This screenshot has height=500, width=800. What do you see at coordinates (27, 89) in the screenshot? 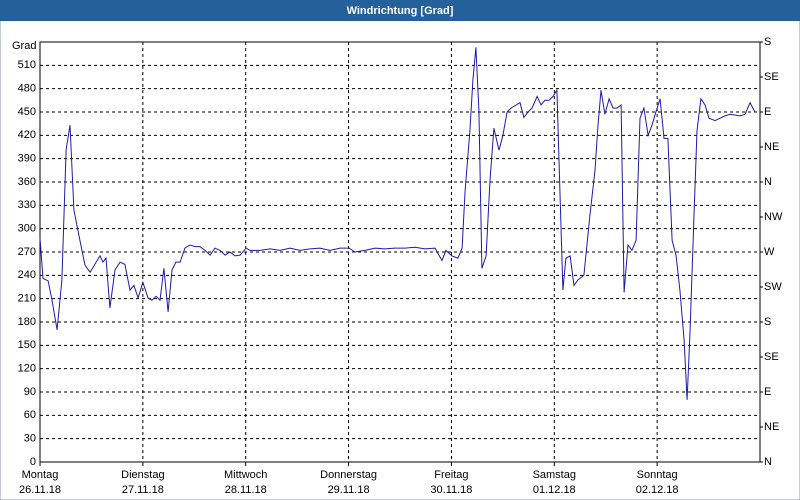
I see `y-tick-label: 480` at bounding box center [27, 89].